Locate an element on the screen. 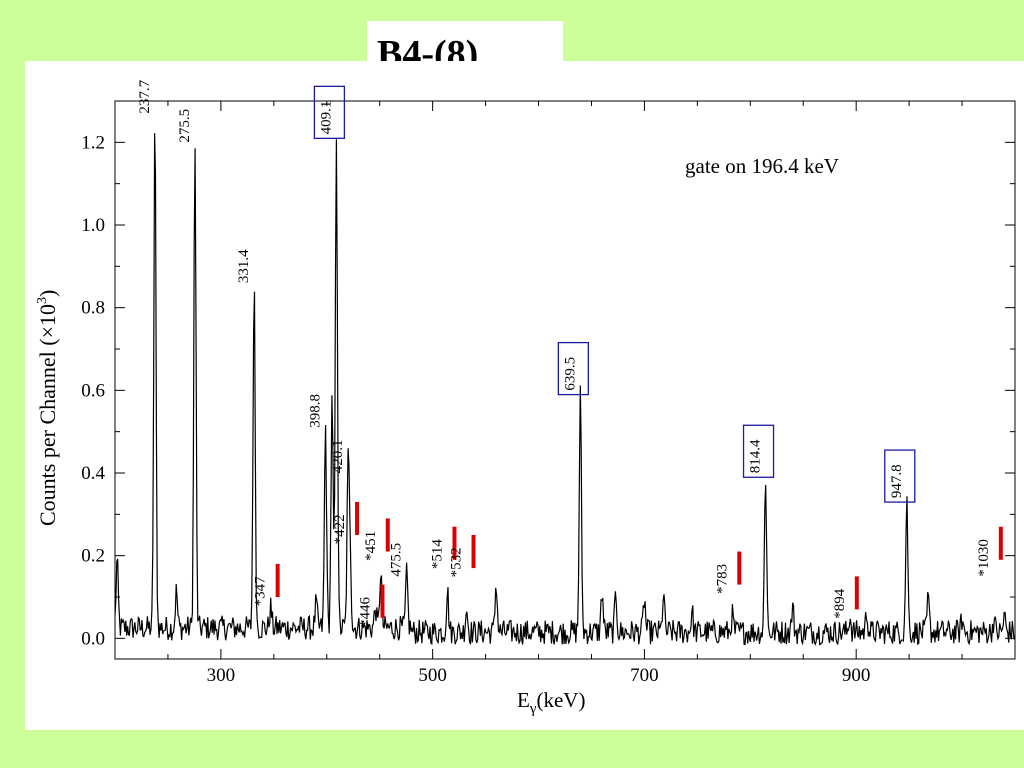 This screenshot has height=768, width=1024. starred-label-group: *532 is located at coordinates (457, 562).